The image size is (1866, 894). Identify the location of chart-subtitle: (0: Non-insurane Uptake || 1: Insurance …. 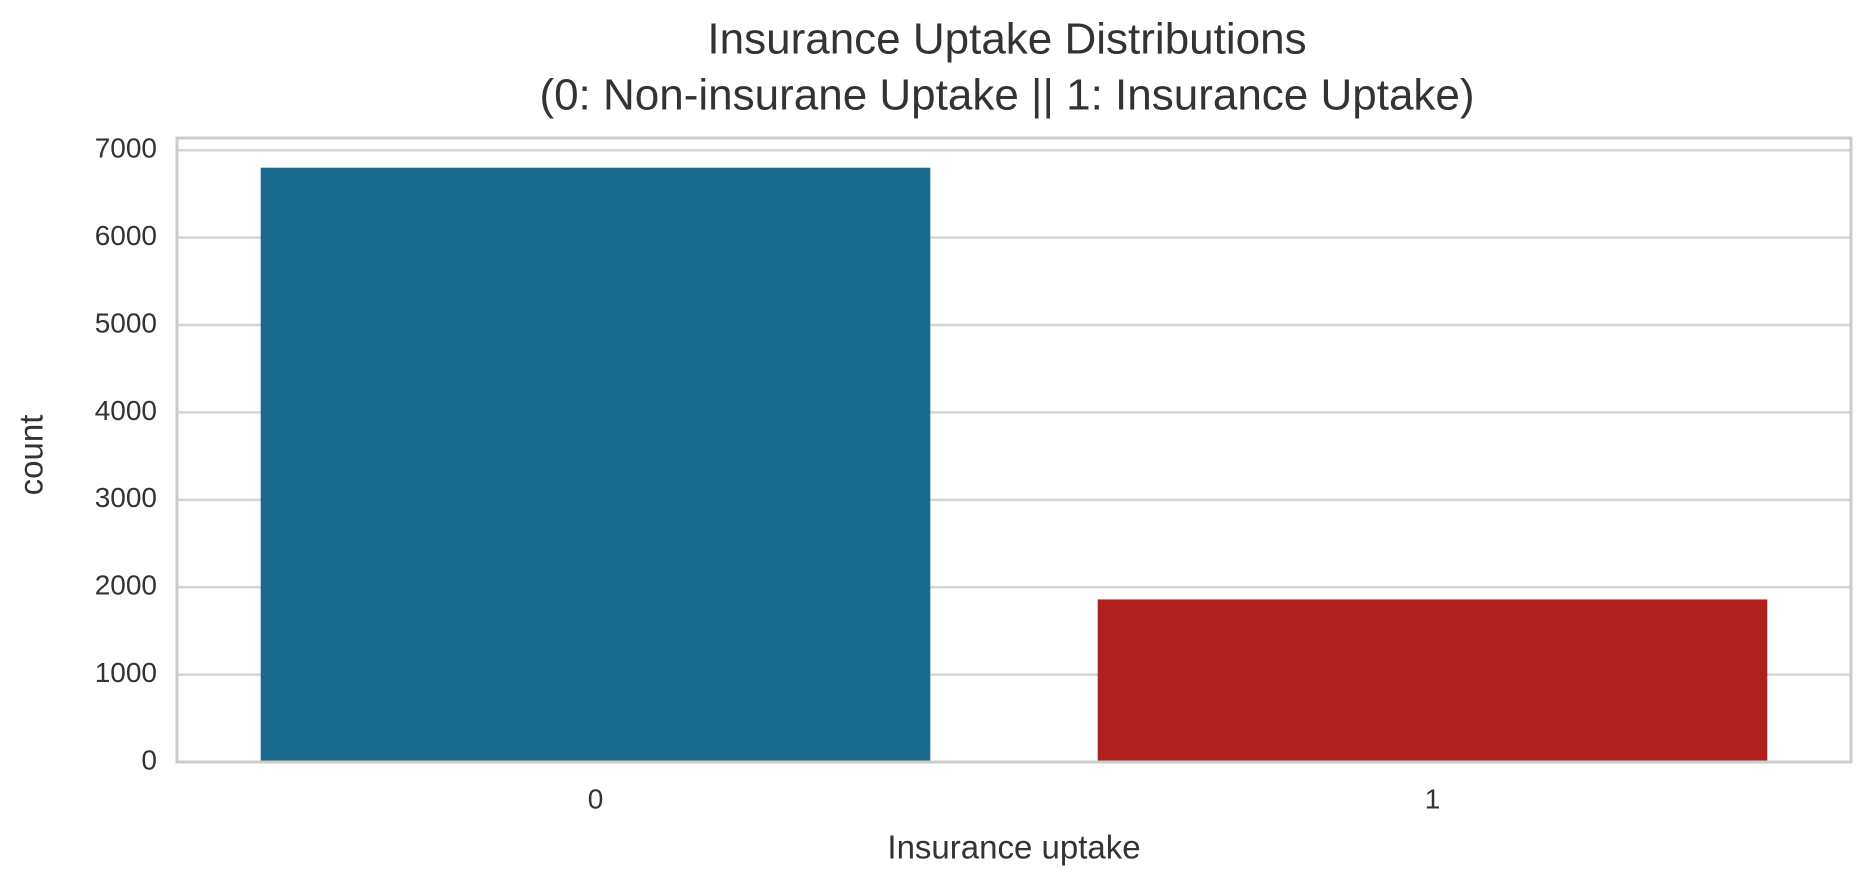
(1006, 95).